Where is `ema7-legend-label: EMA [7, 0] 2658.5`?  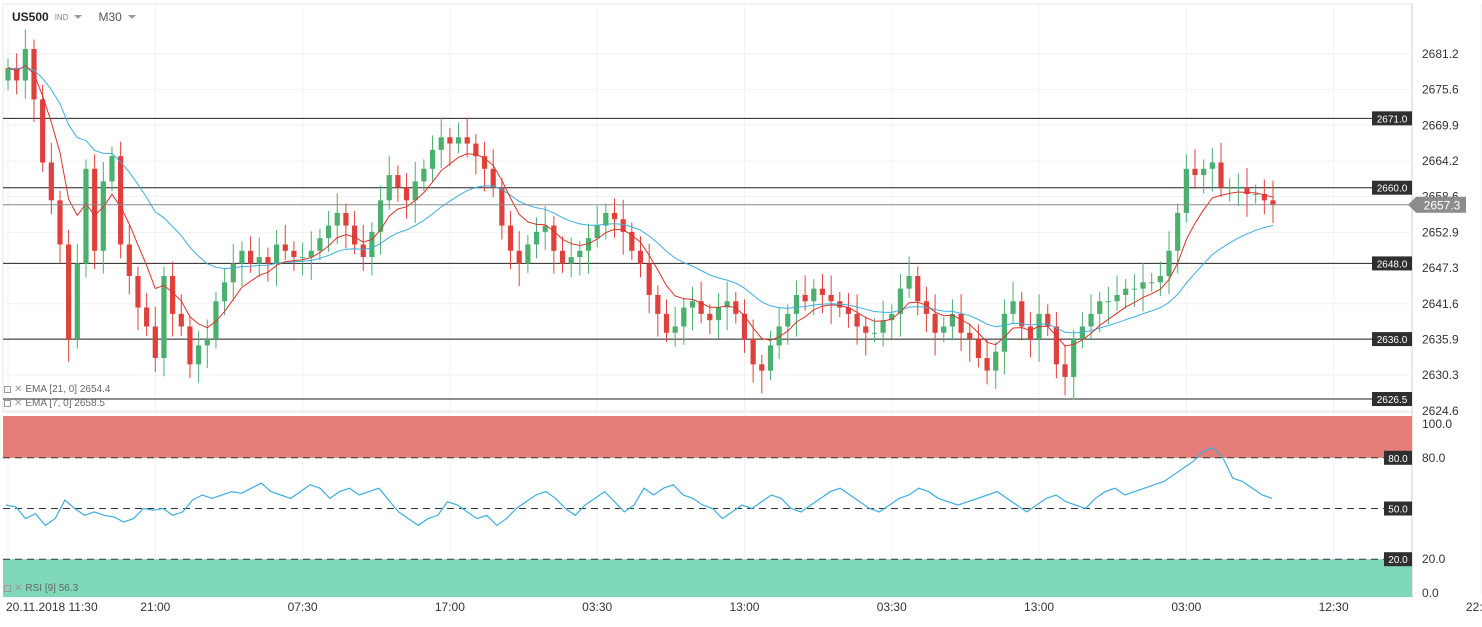 ema7-legend-label: EMA [7, 0] 2658.5 is located at coordinates (65, 403).